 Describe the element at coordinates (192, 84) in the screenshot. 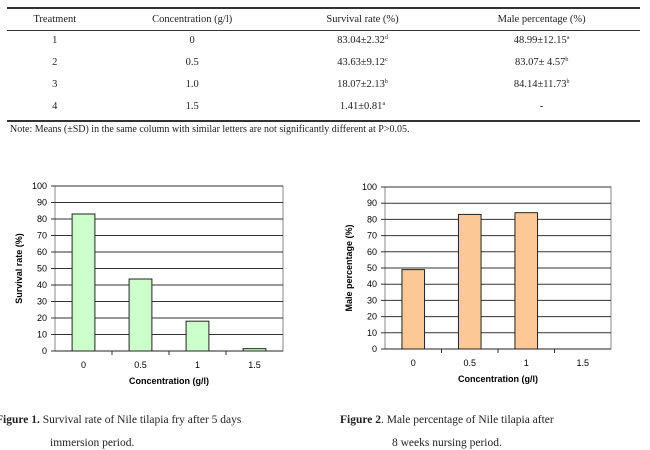

I see `cell-concentration: 1.0` at that location.